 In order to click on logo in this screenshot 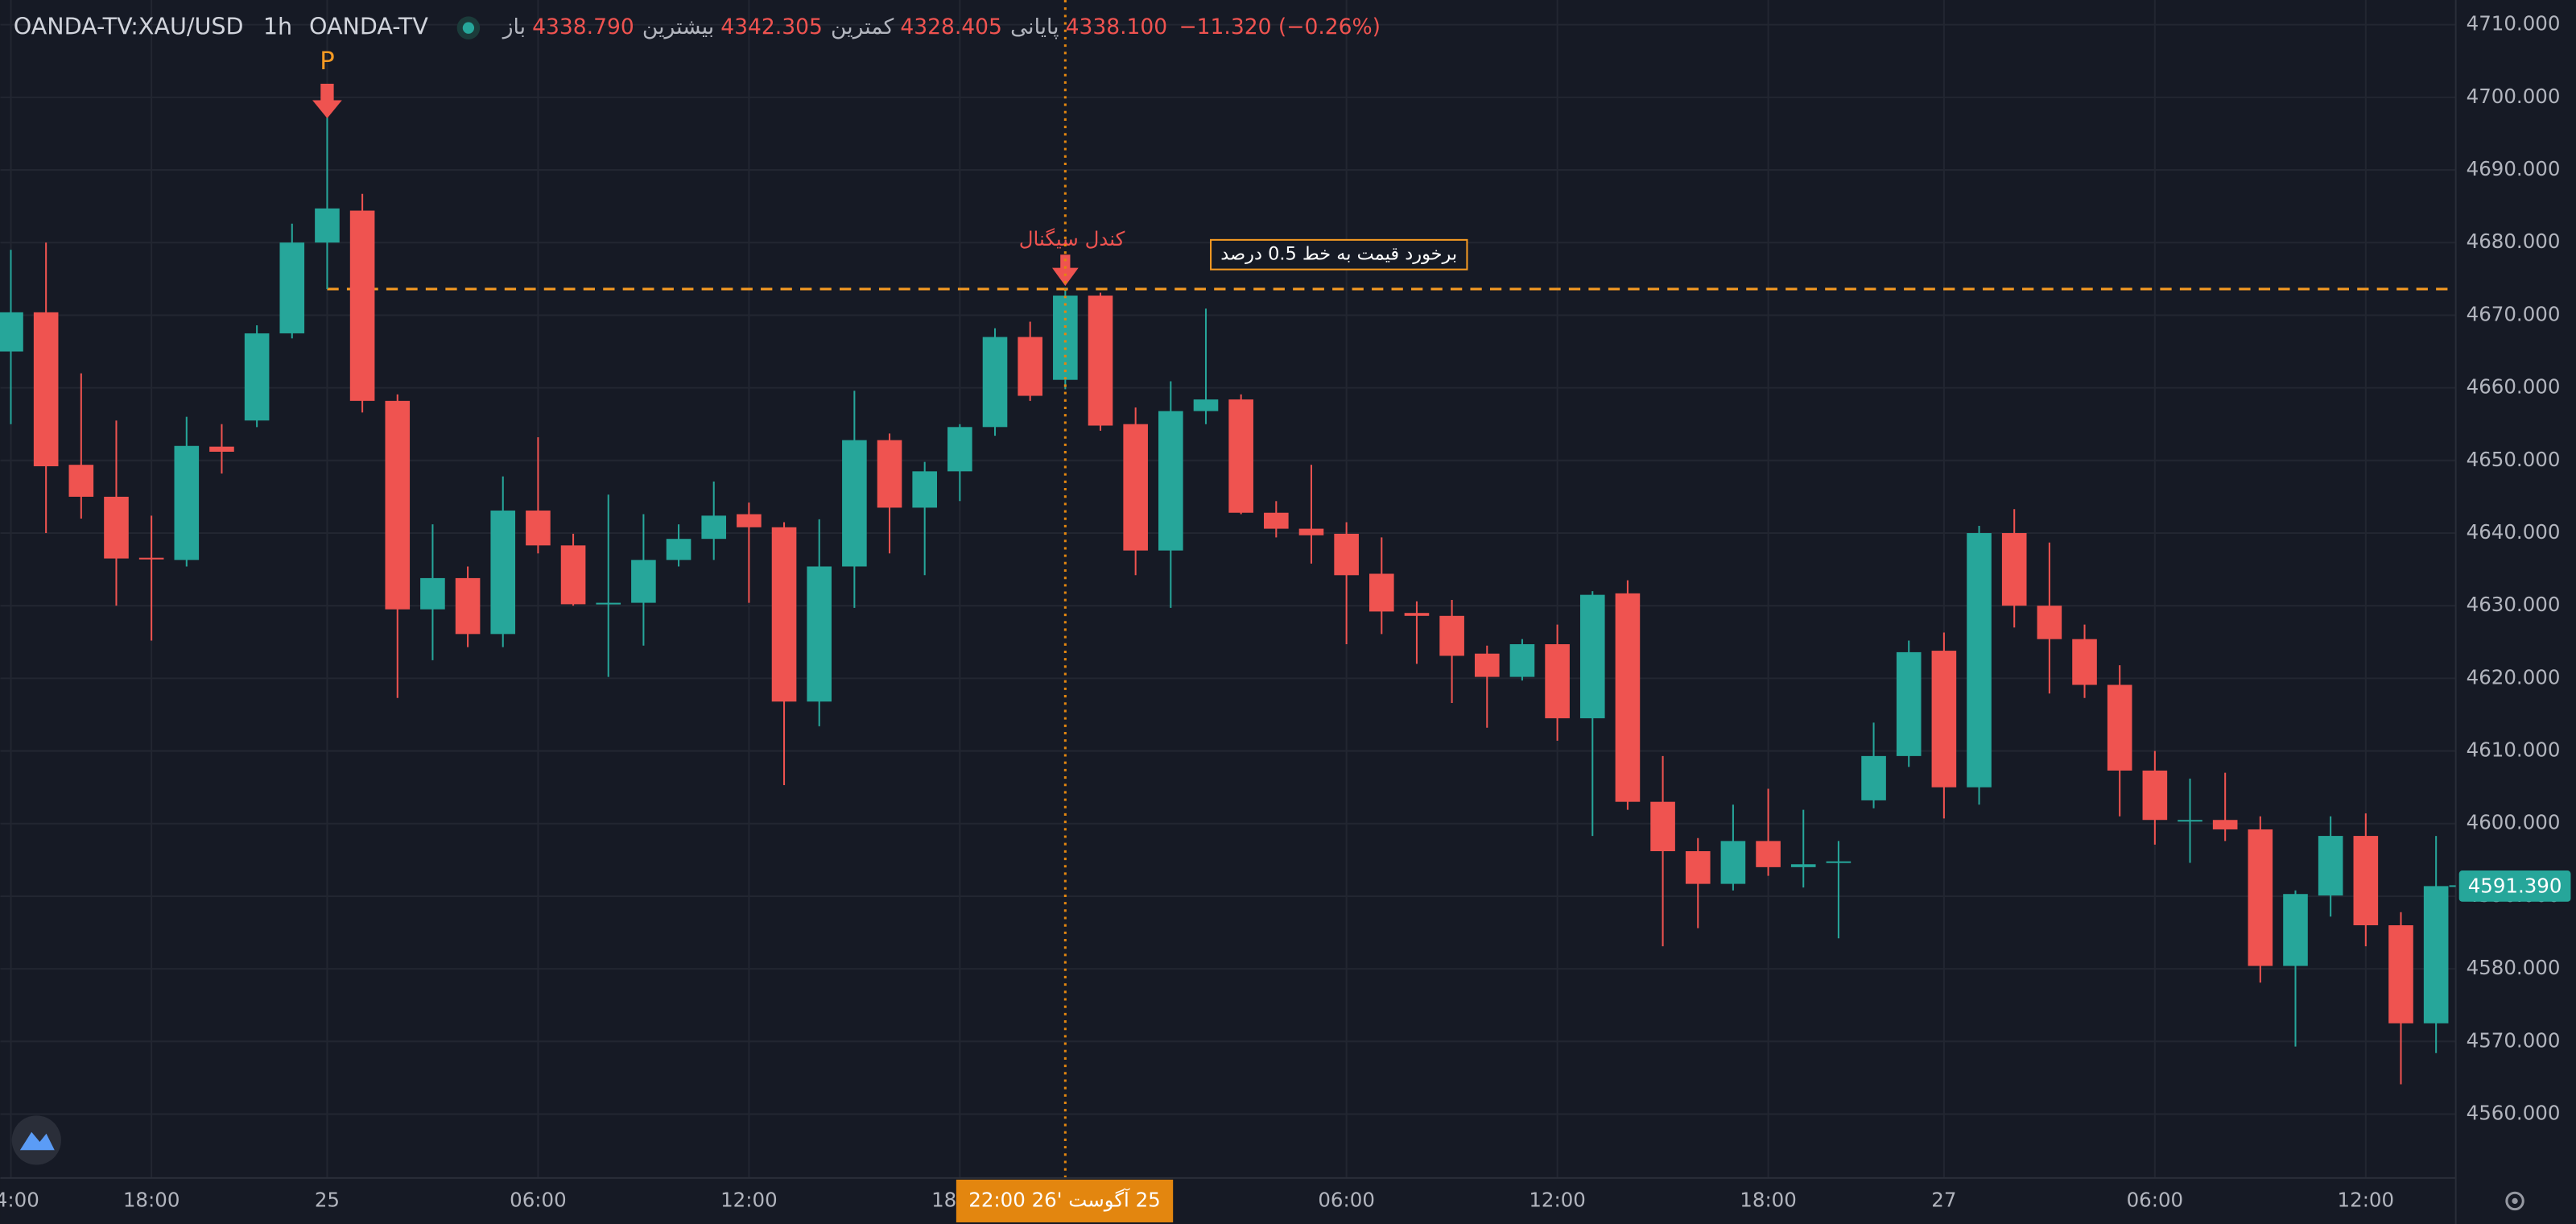, I will do `click(36, 1140)`.